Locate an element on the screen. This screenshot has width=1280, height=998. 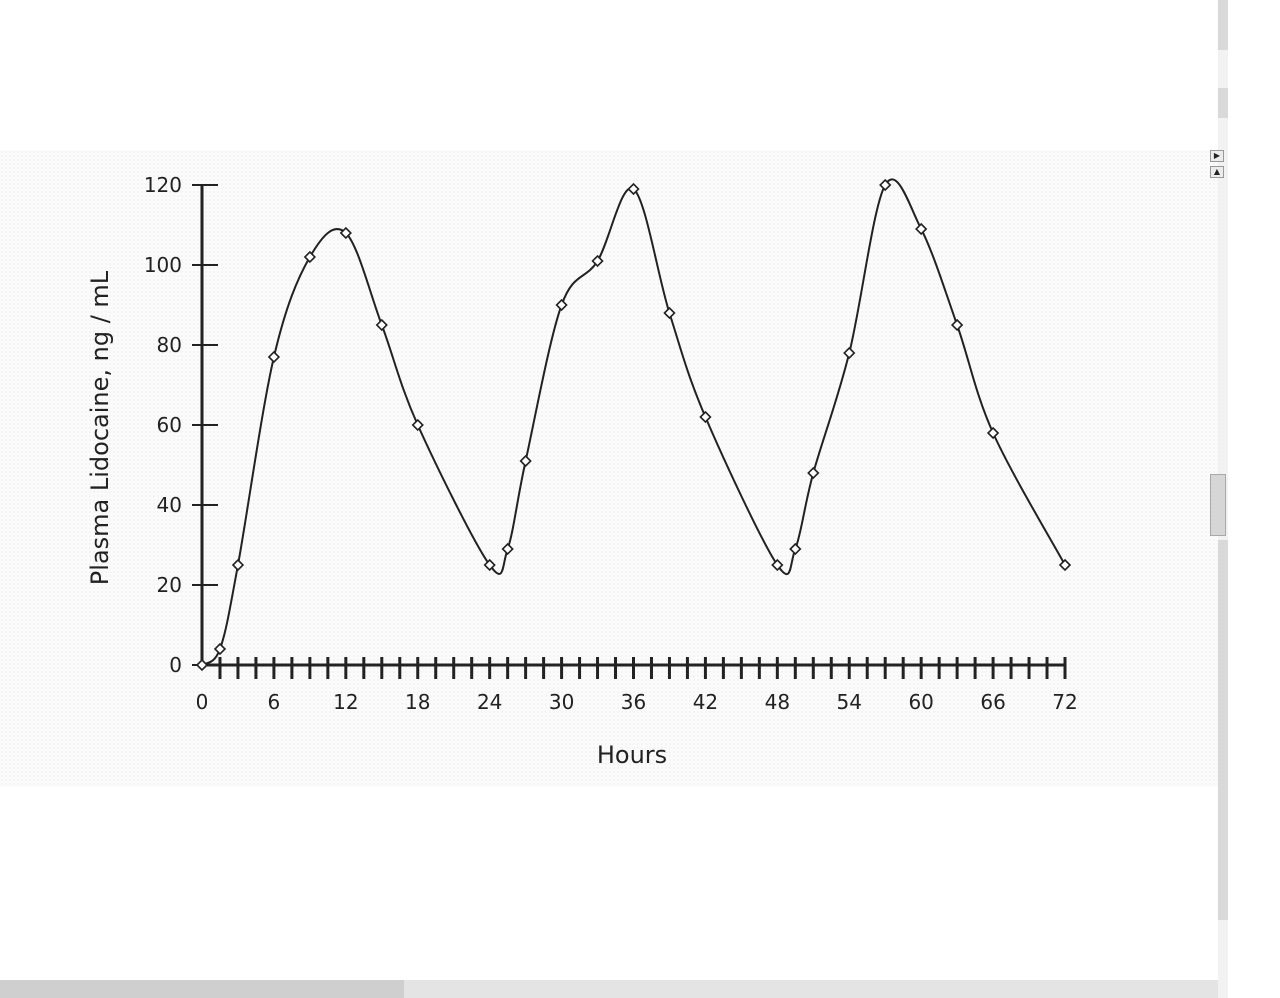
y-axis-ticks: 0 20 40 60 80 100 120 is located at coordinates (181, 425).